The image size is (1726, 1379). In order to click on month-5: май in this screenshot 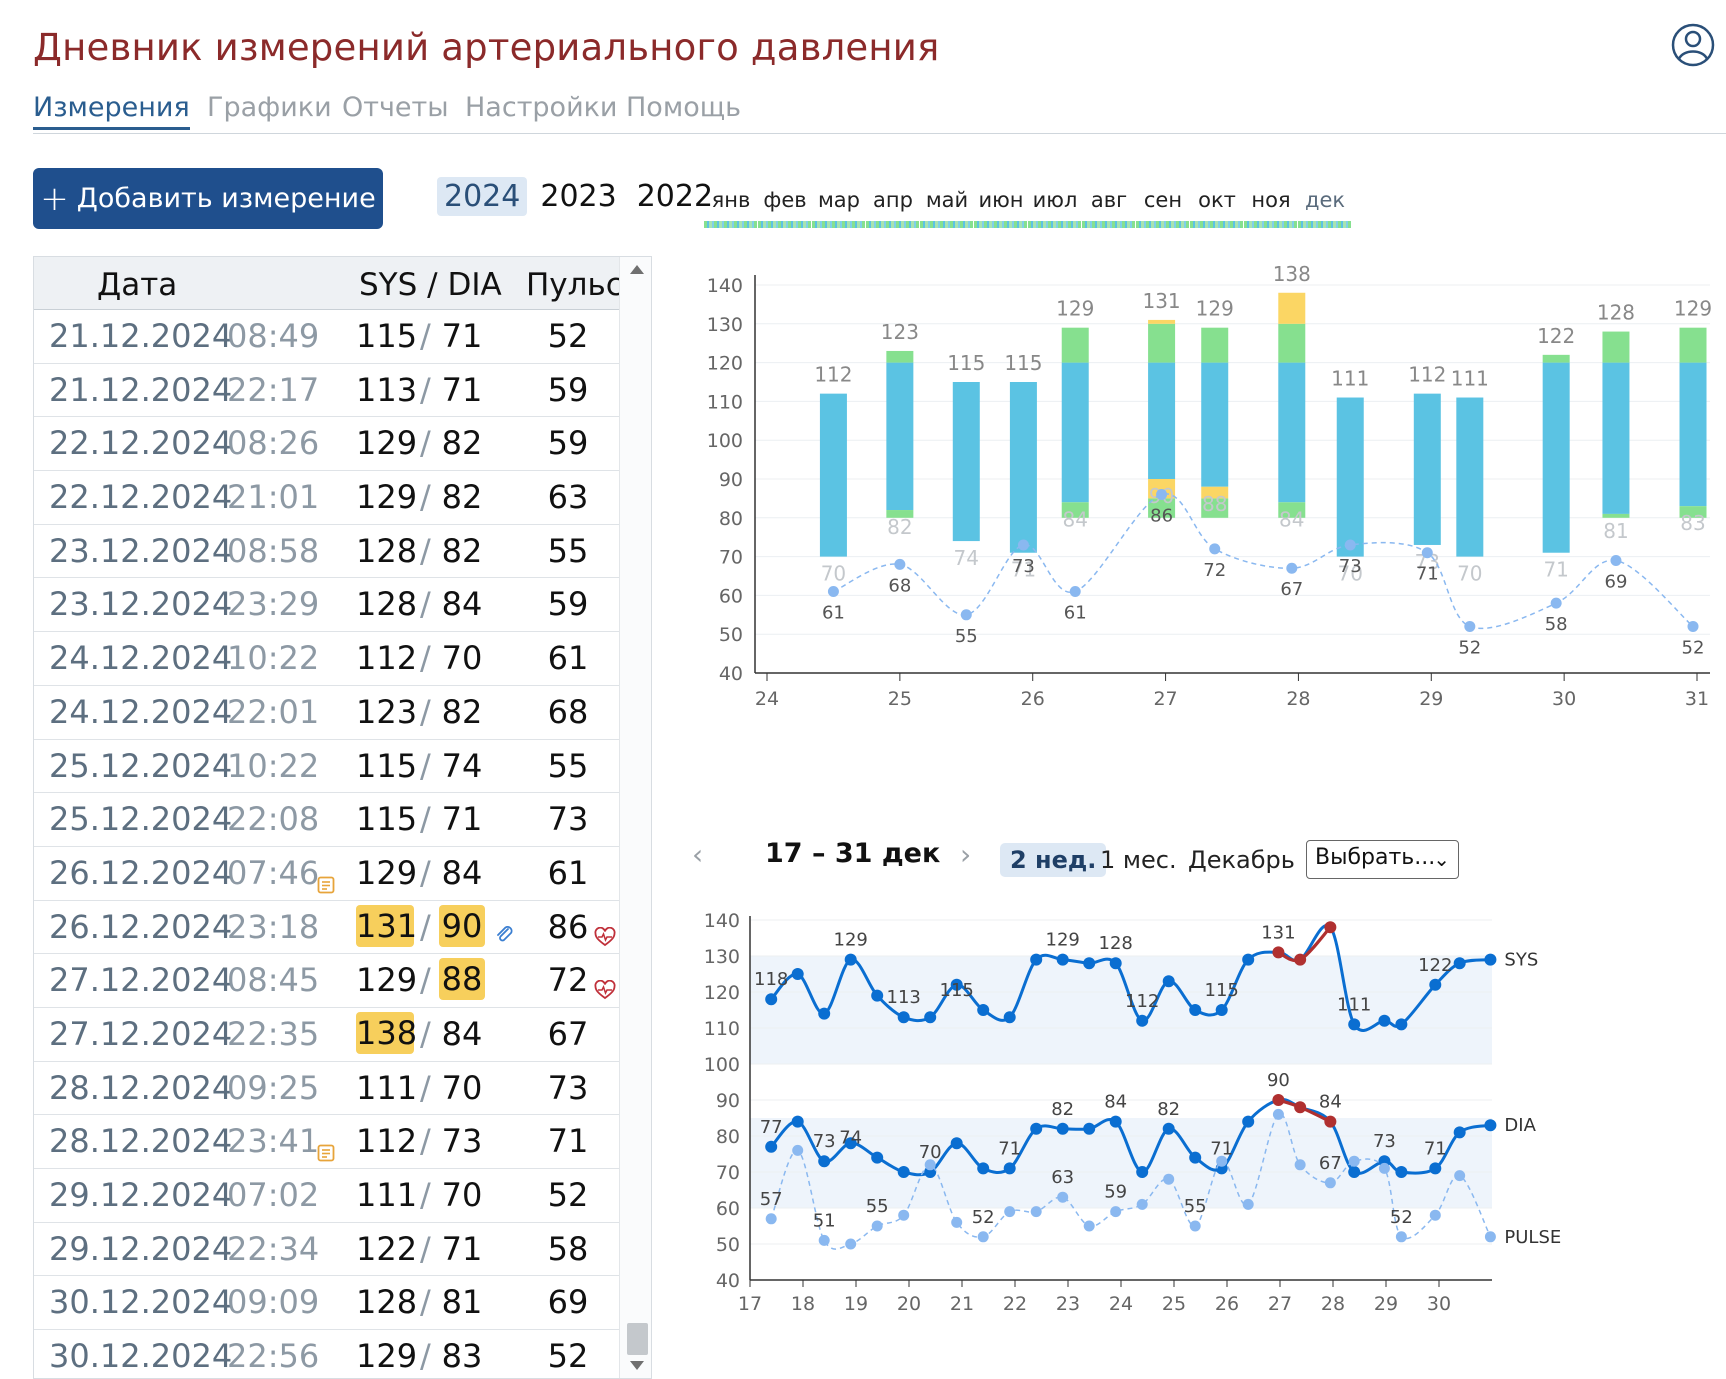, I will do `click(947, 200)`.